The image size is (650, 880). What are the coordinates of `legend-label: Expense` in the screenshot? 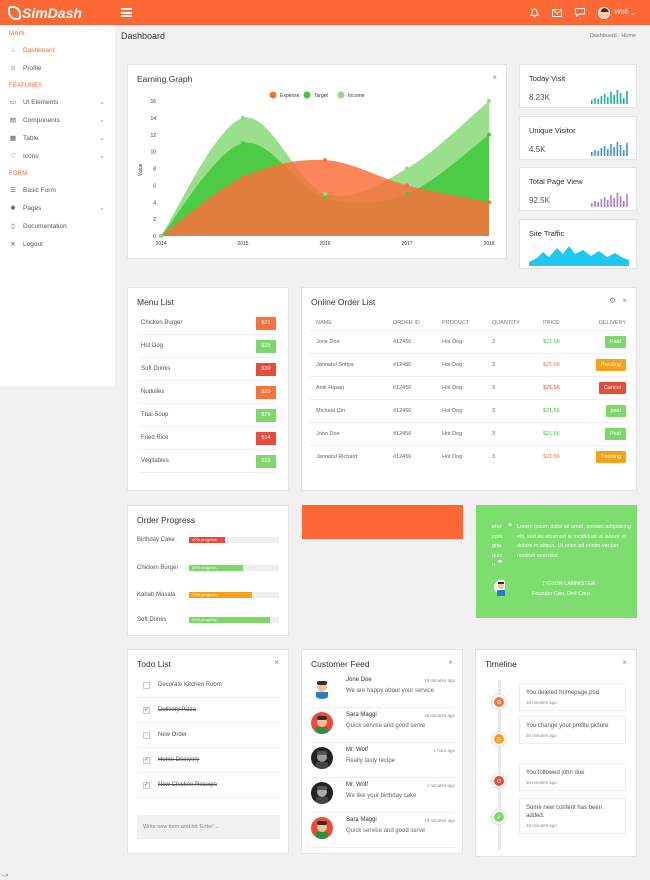 It's located at (290, 96).